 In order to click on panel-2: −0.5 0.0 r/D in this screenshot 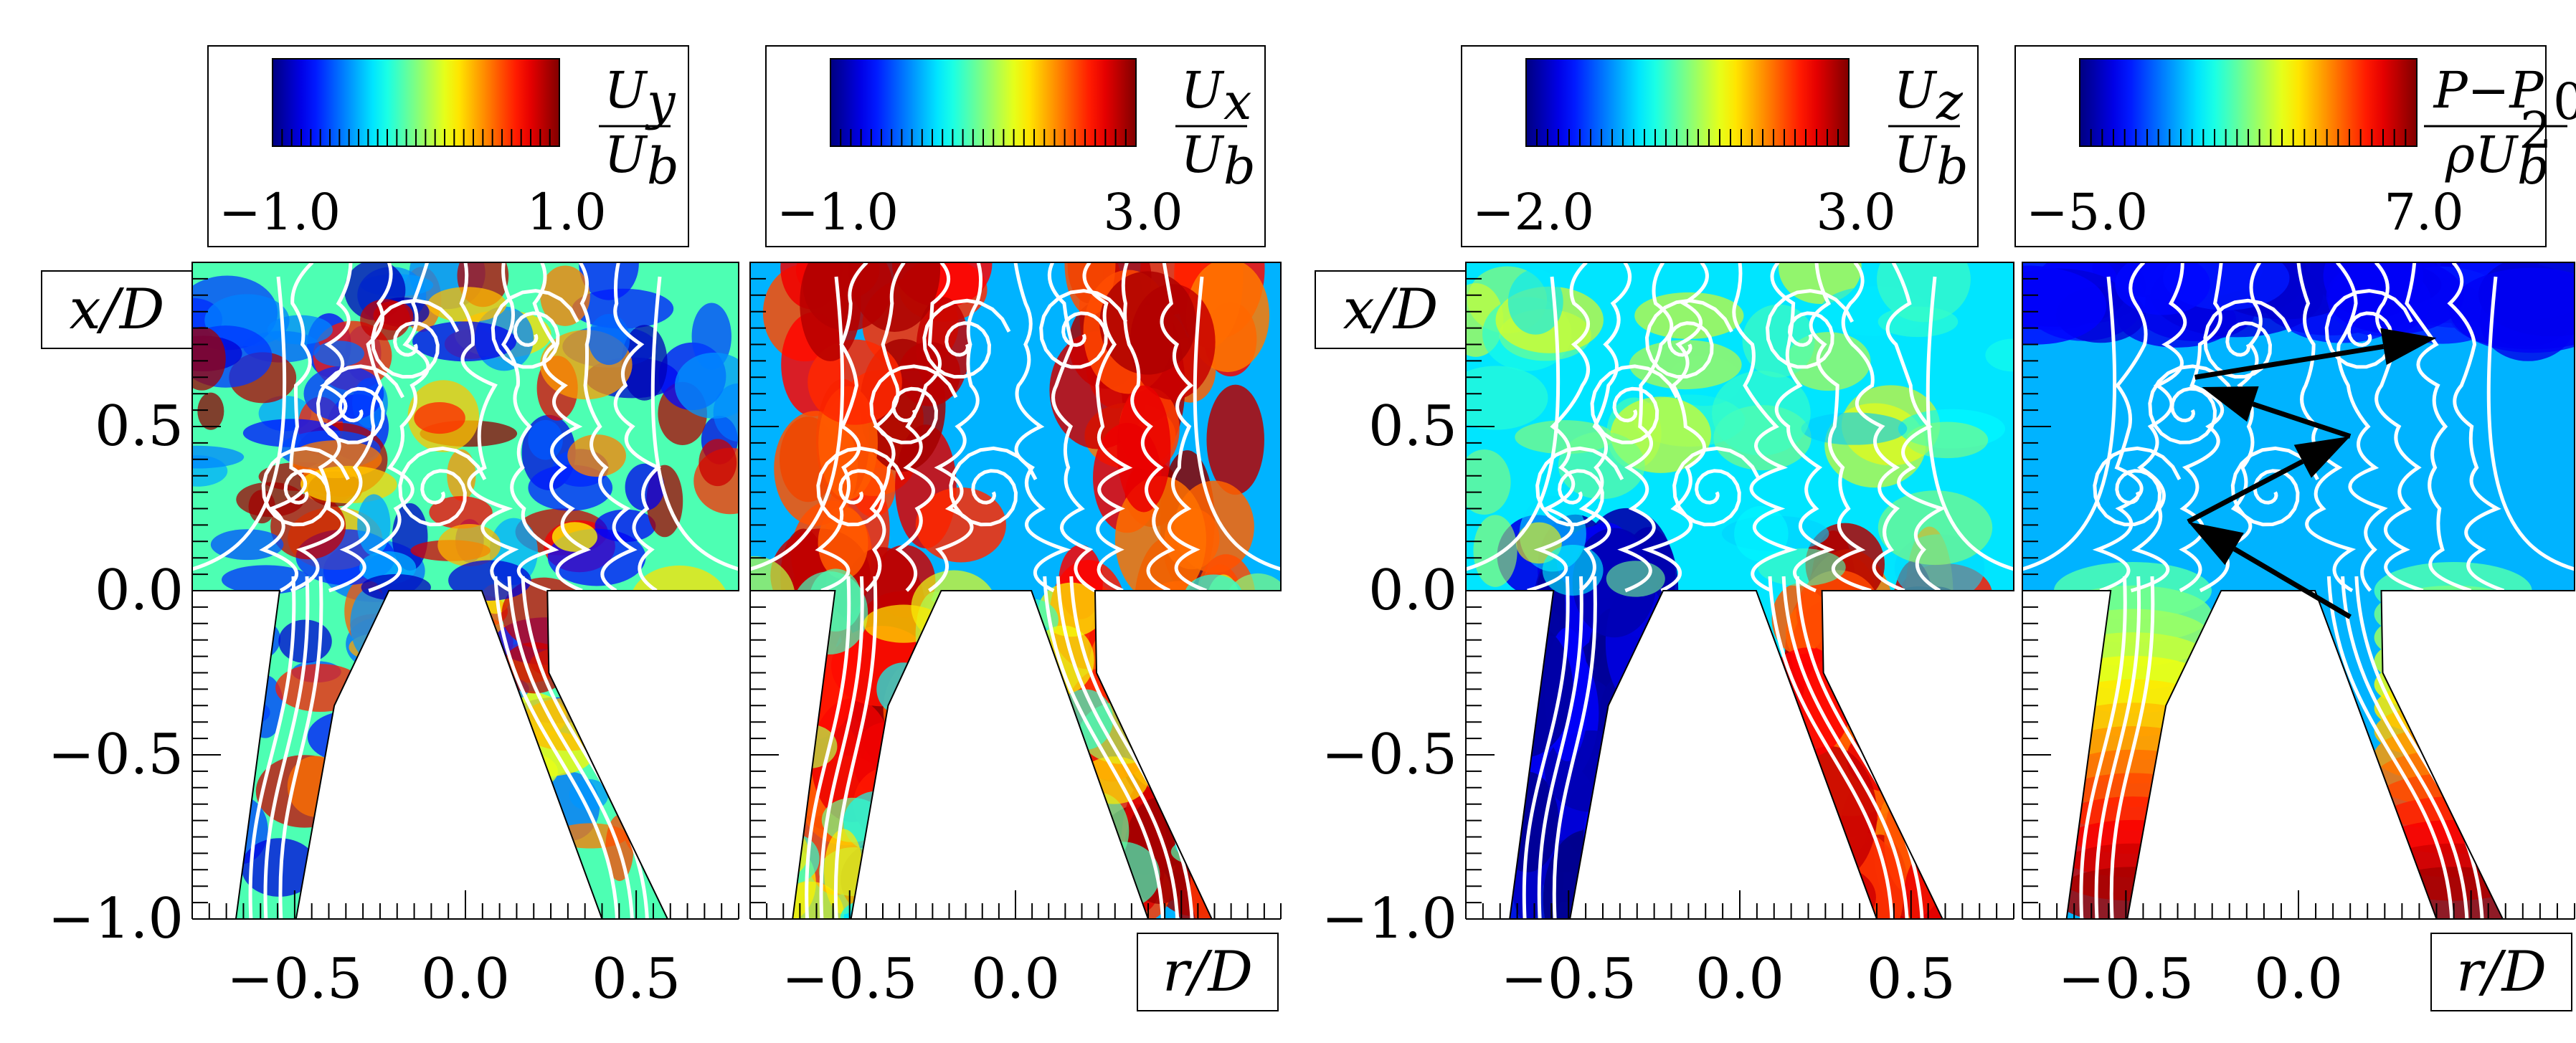, I will do `click(1015, 636)`.